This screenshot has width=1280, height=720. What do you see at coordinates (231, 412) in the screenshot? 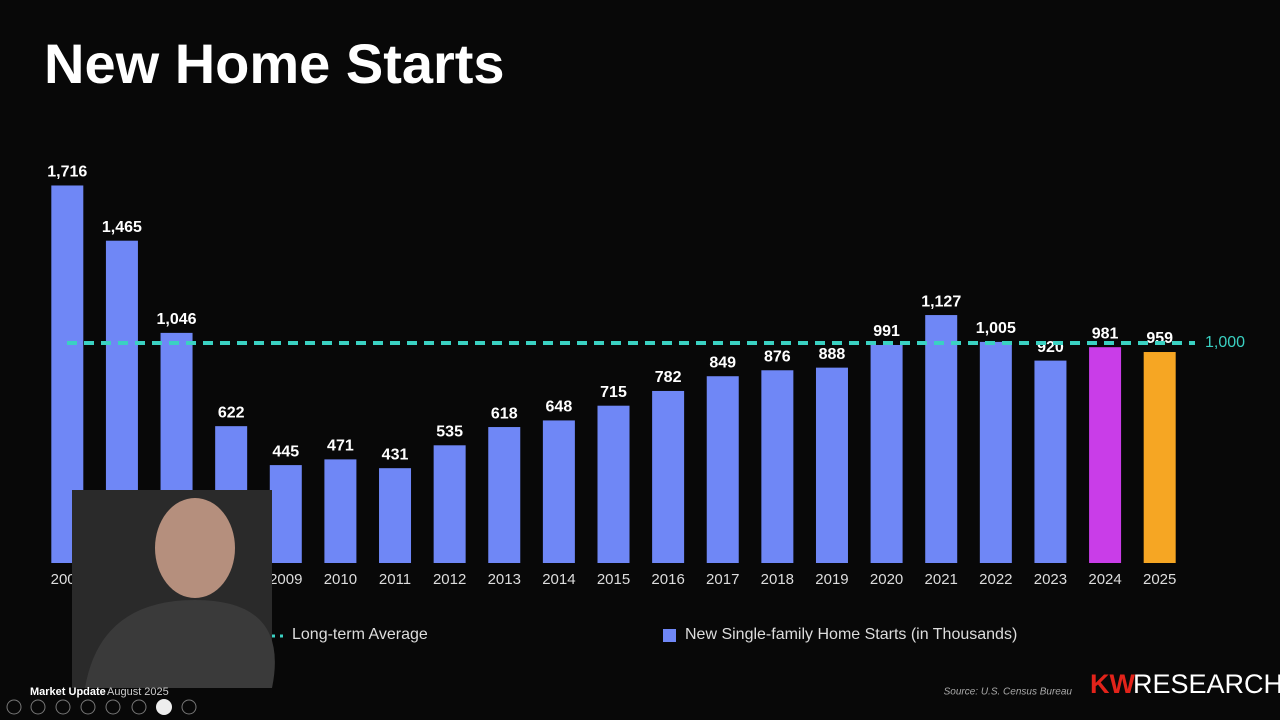
I see `data-label: 622` at bounding box center [231, 412].